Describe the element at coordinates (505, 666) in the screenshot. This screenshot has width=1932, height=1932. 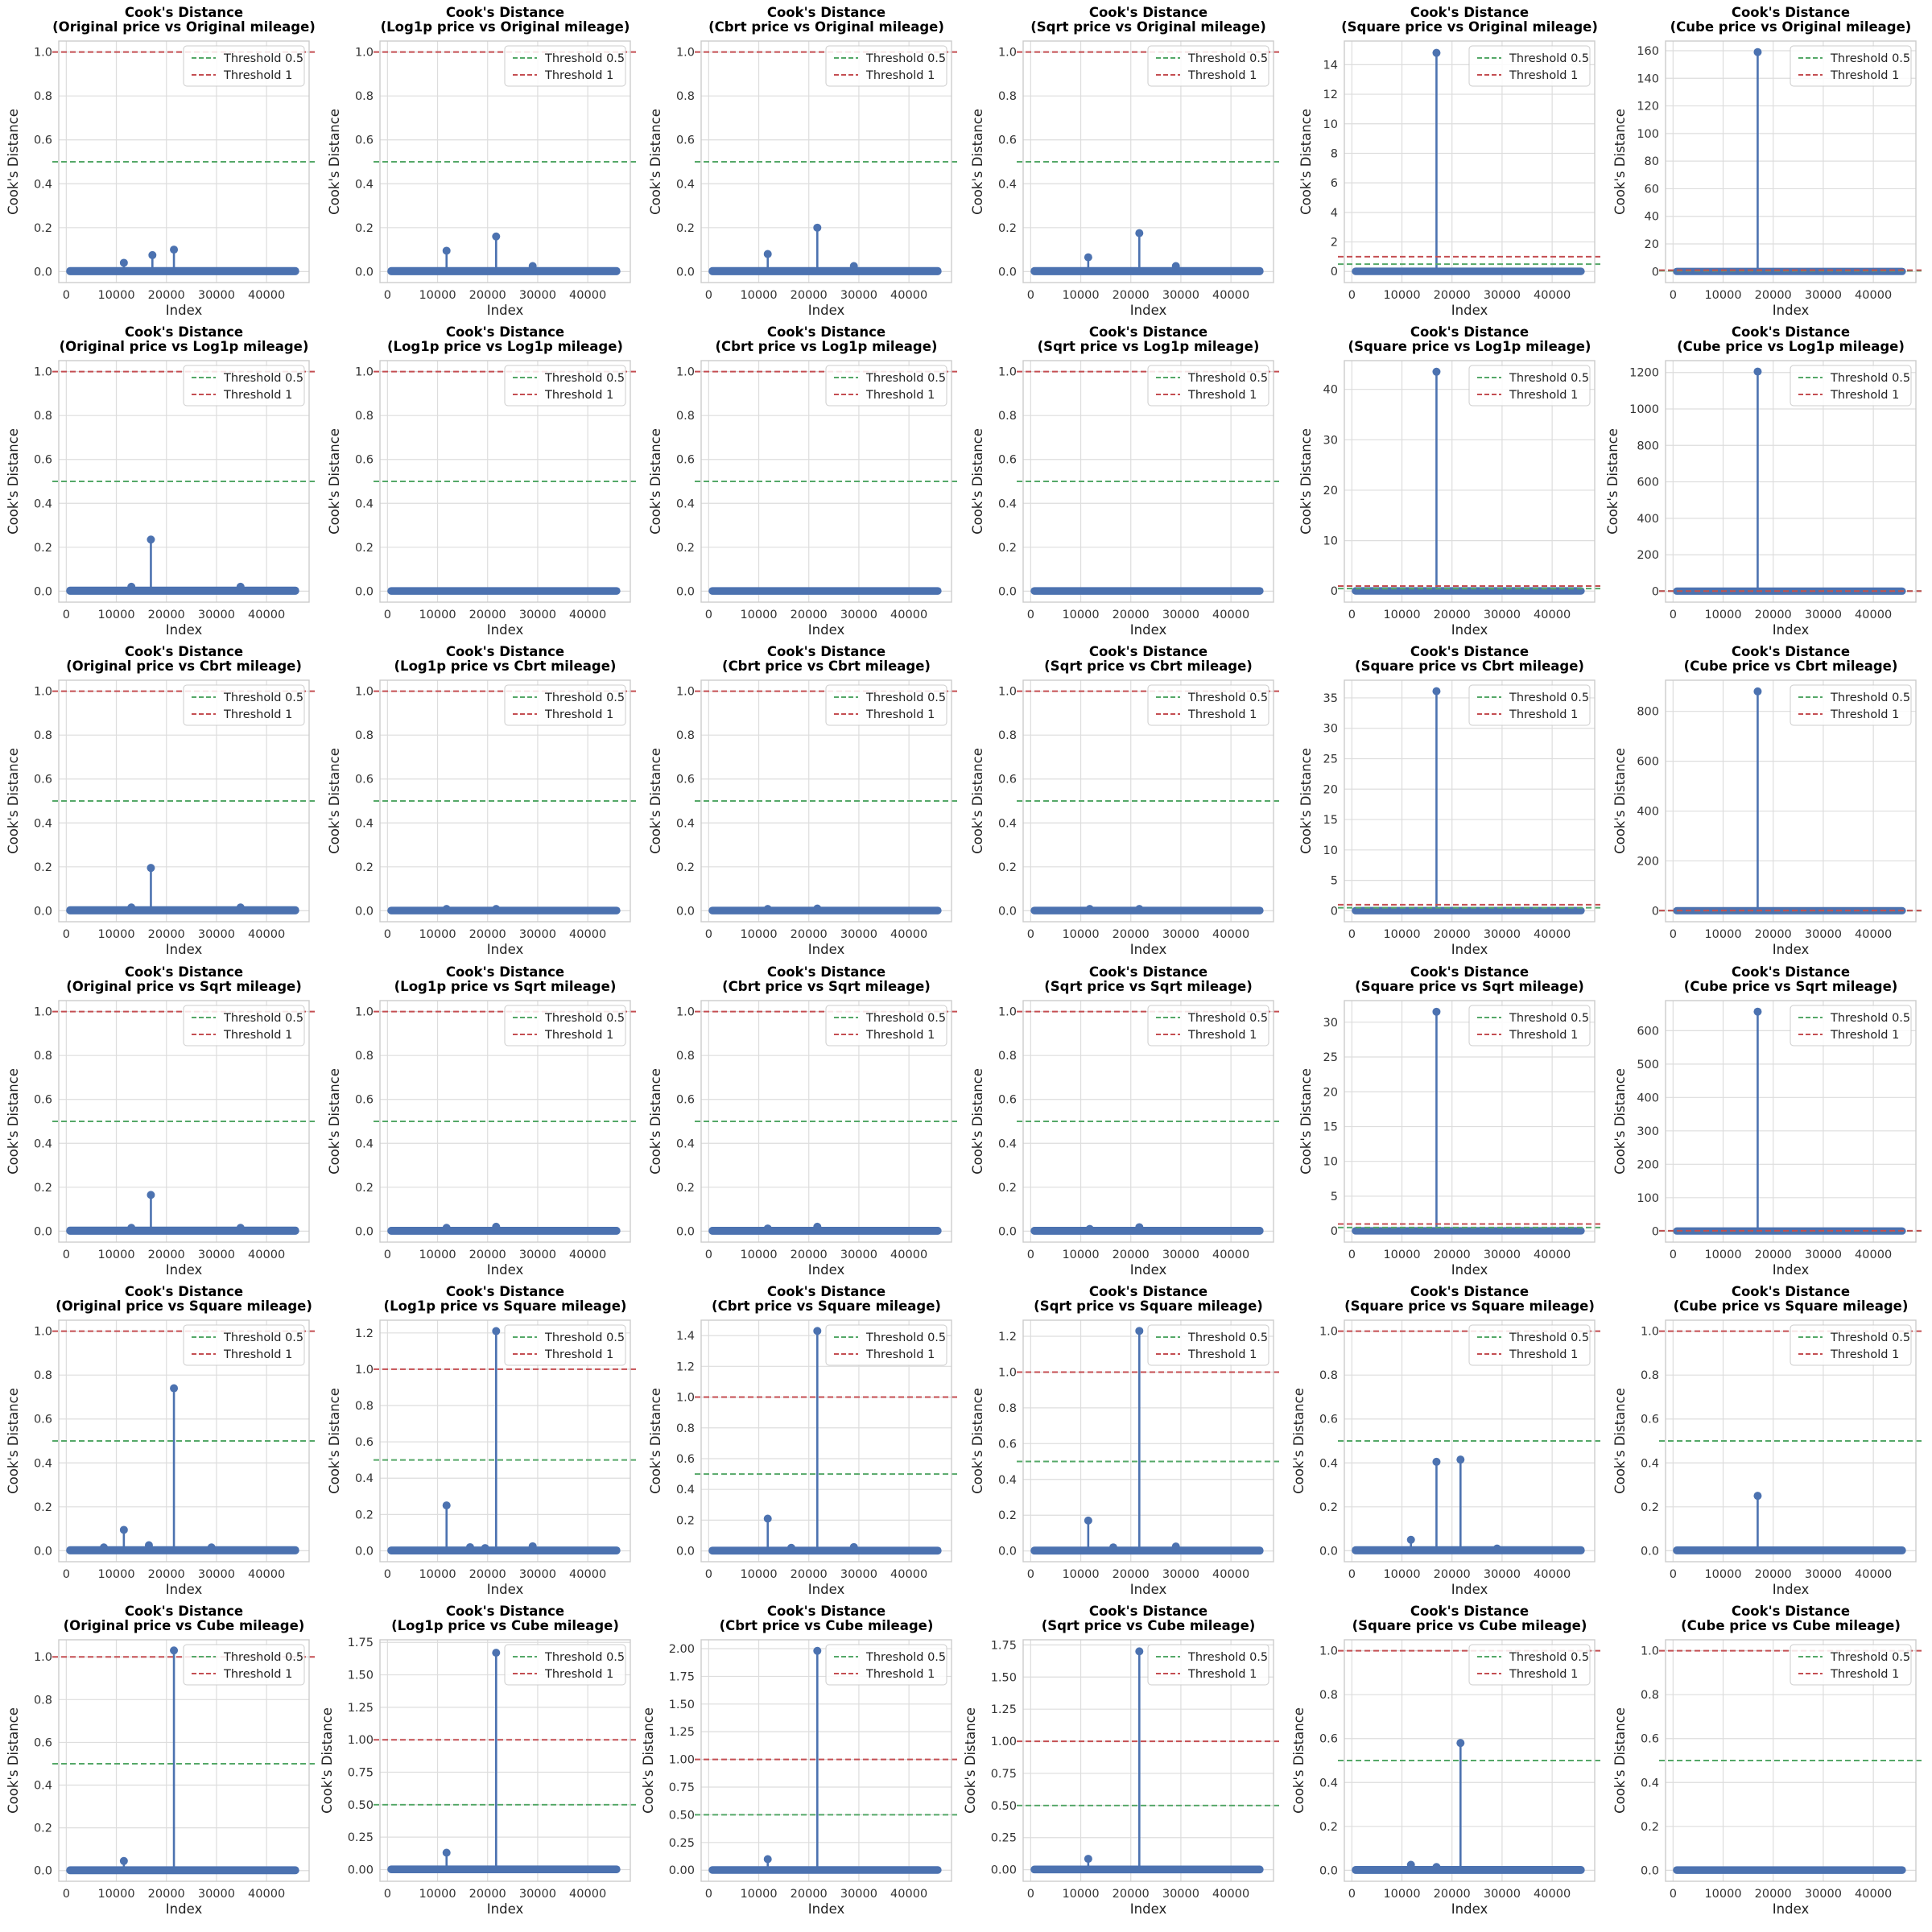
I see `plot-subtitle: (Log1p price vs Cbrt mileage)` at that location.